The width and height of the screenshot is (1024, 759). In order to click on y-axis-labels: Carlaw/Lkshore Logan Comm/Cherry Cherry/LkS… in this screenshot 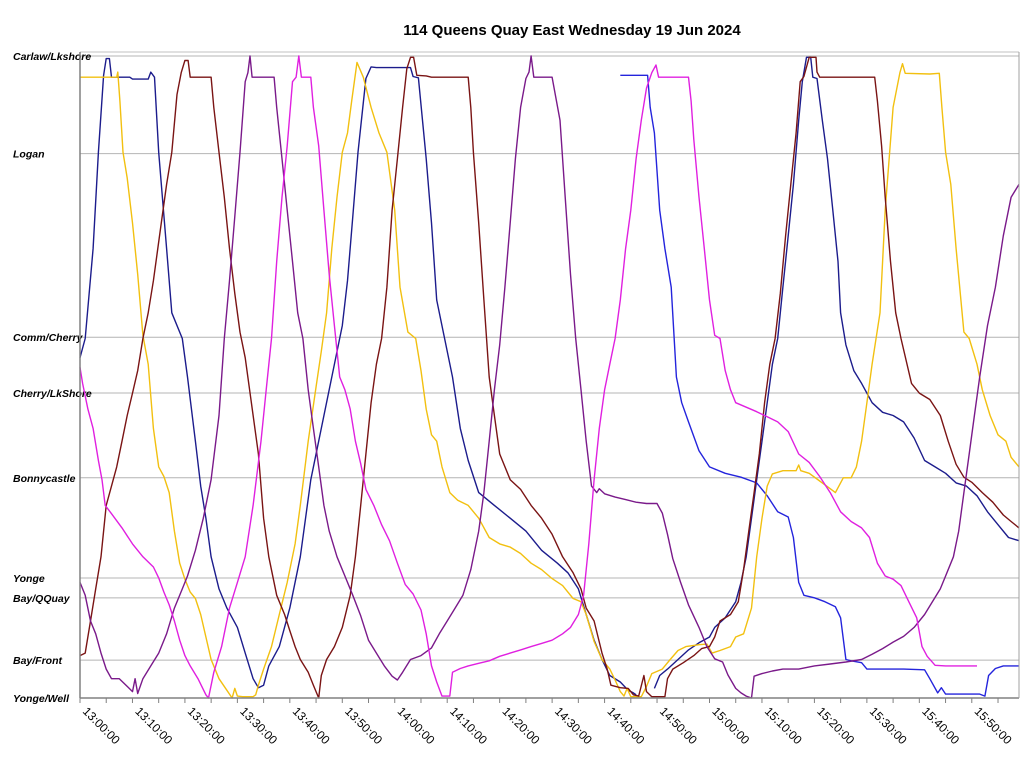, I will do `click(52, 378)`.